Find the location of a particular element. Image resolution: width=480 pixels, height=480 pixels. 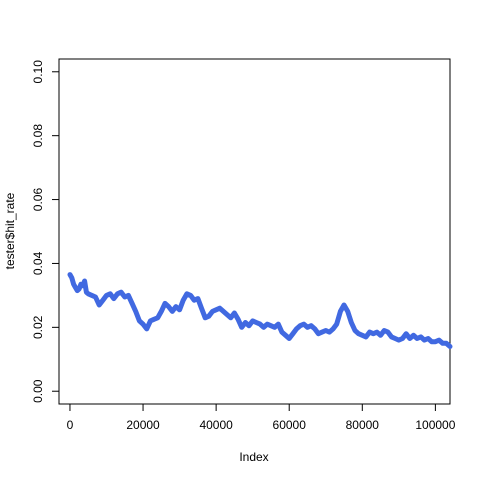

x-tick-label: 60000 is located at coordinates (290, 425).